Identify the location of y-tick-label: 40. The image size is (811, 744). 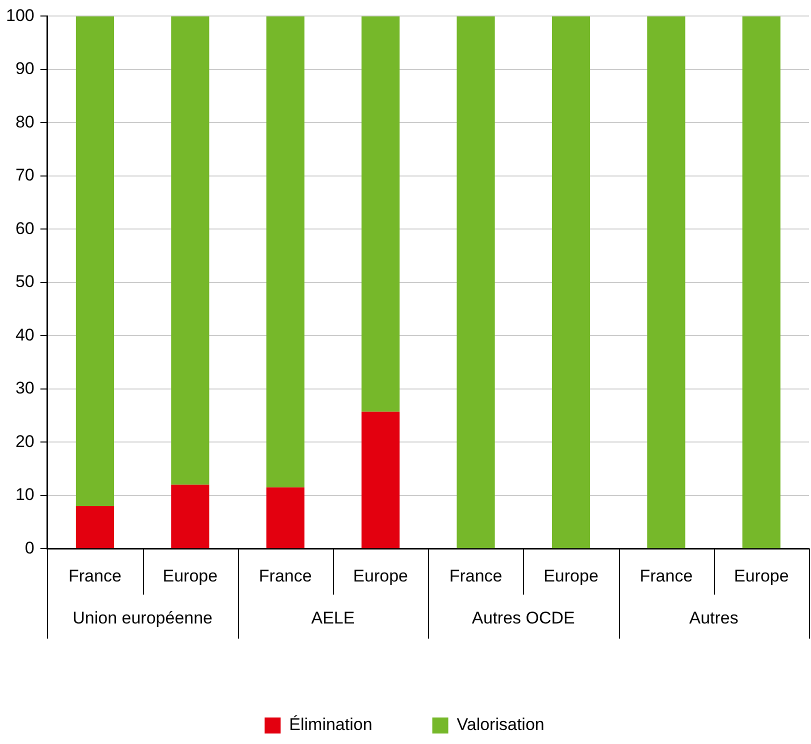
(24, 334).